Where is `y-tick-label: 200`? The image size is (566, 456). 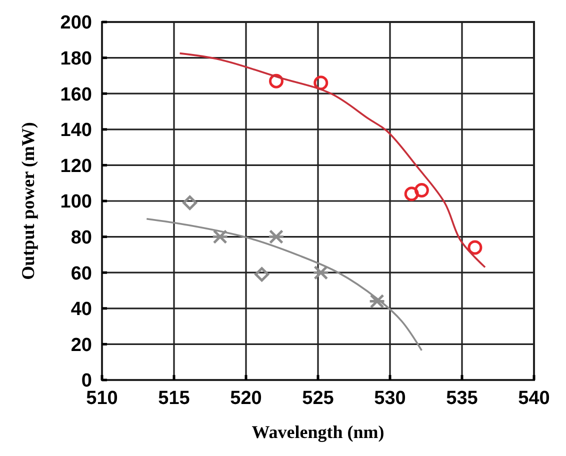 y-tick-label: 200 is located at coordinates (76, 23).